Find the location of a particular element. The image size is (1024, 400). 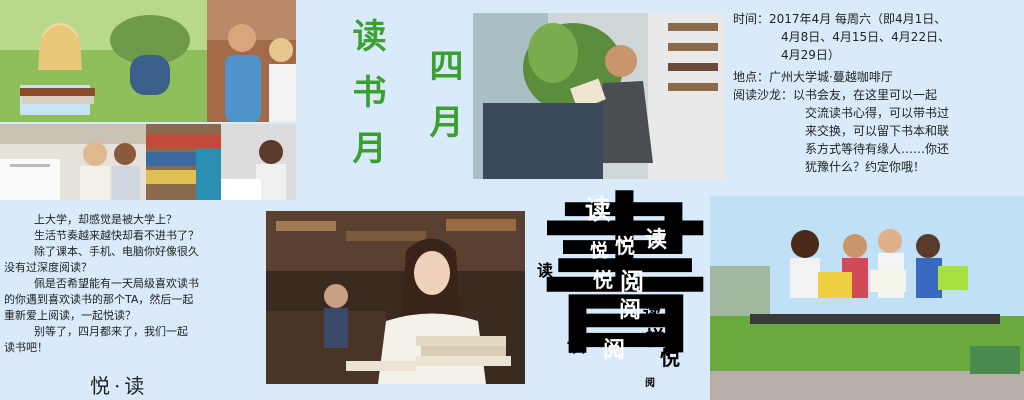

para-line-3: 除了课本、手机、电脑你好像很久 is located at coordinates (116, 251).